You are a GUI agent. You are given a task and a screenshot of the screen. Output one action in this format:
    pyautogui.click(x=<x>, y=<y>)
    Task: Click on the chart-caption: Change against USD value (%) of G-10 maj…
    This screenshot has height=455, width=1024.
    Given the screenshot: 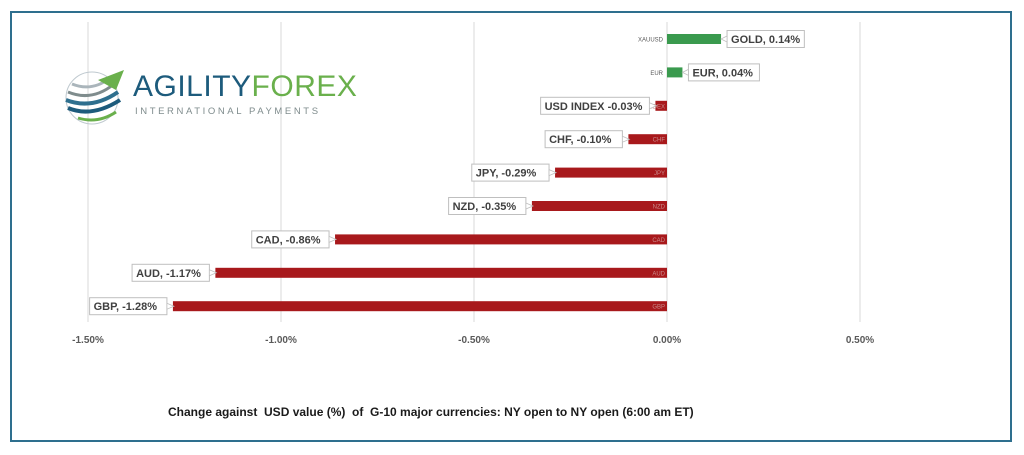 What is the action you would take?
    pyautogui.click(x=431, y=412)
    